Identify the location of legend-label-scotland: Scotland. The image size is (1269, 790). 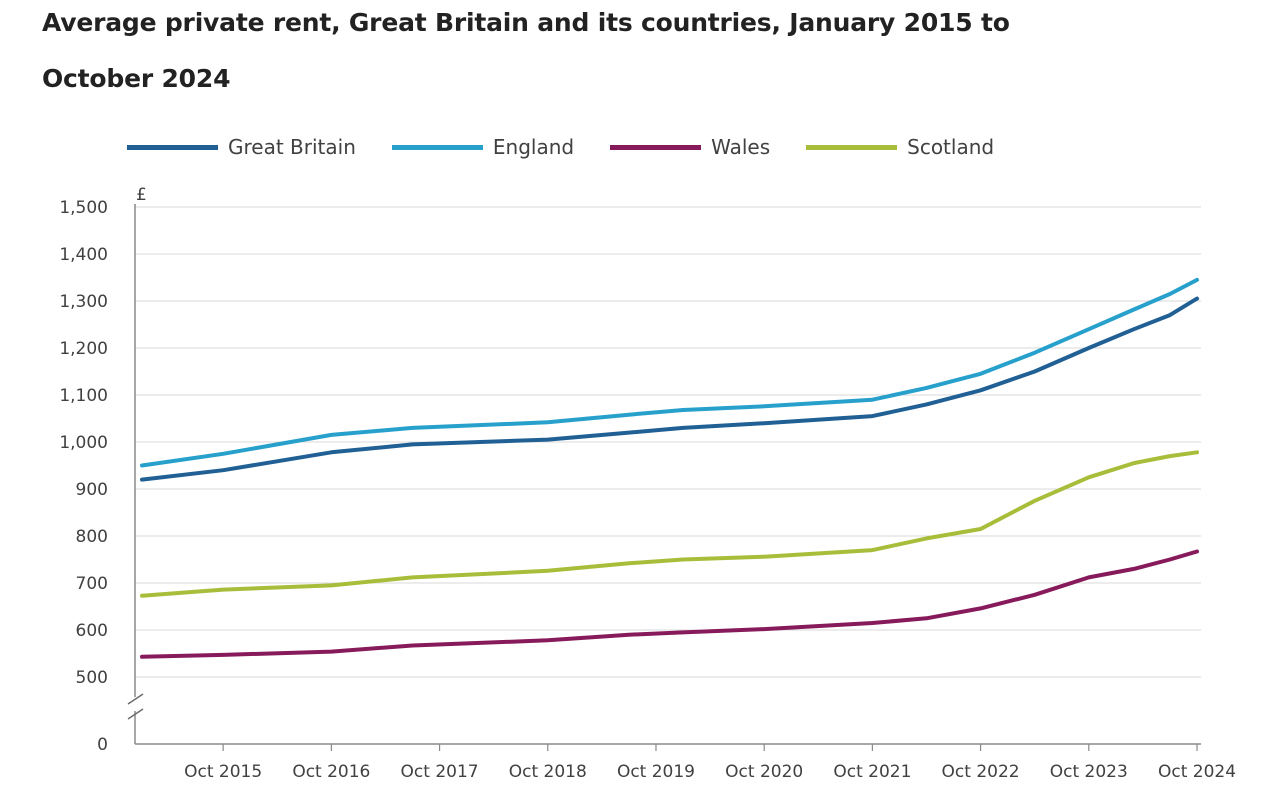
(951, 147).